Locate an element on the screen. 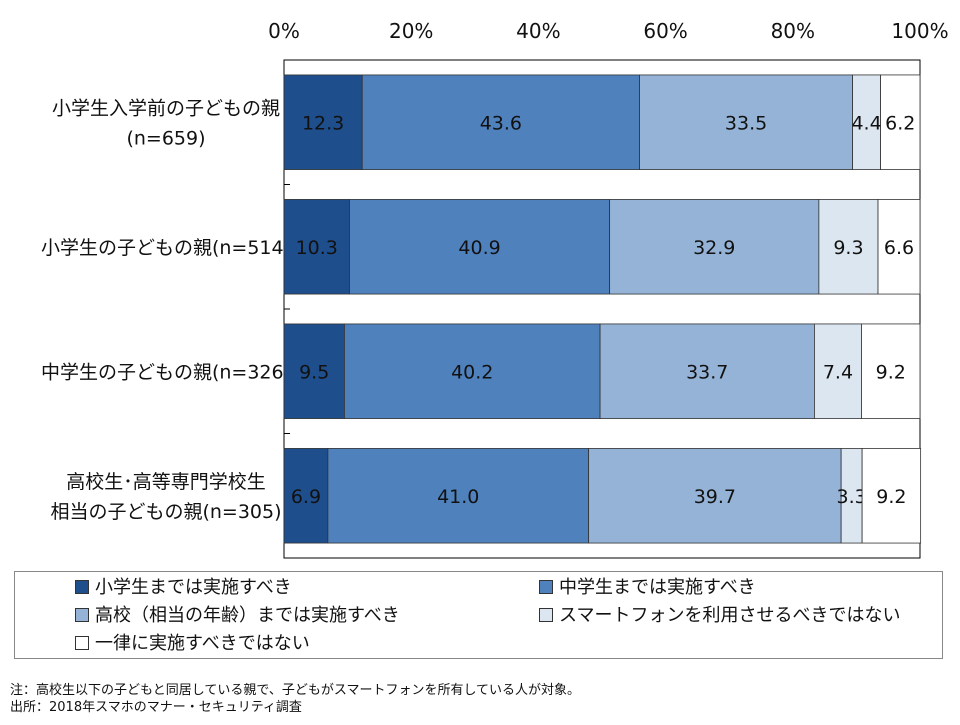 This screenshot has width=960, height=725. data-label: 10.3 is located at coordinates (317, 248).